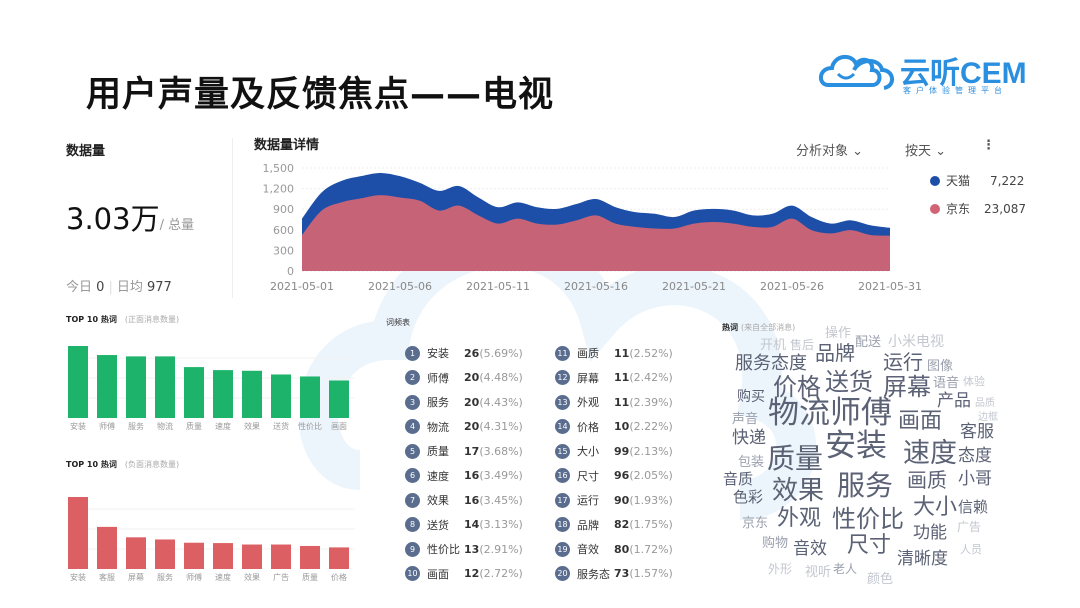 Image resolution: width=1080 pixels, height=608 pixels. I want to click on cloud-word: 音效, so click(810, 548).